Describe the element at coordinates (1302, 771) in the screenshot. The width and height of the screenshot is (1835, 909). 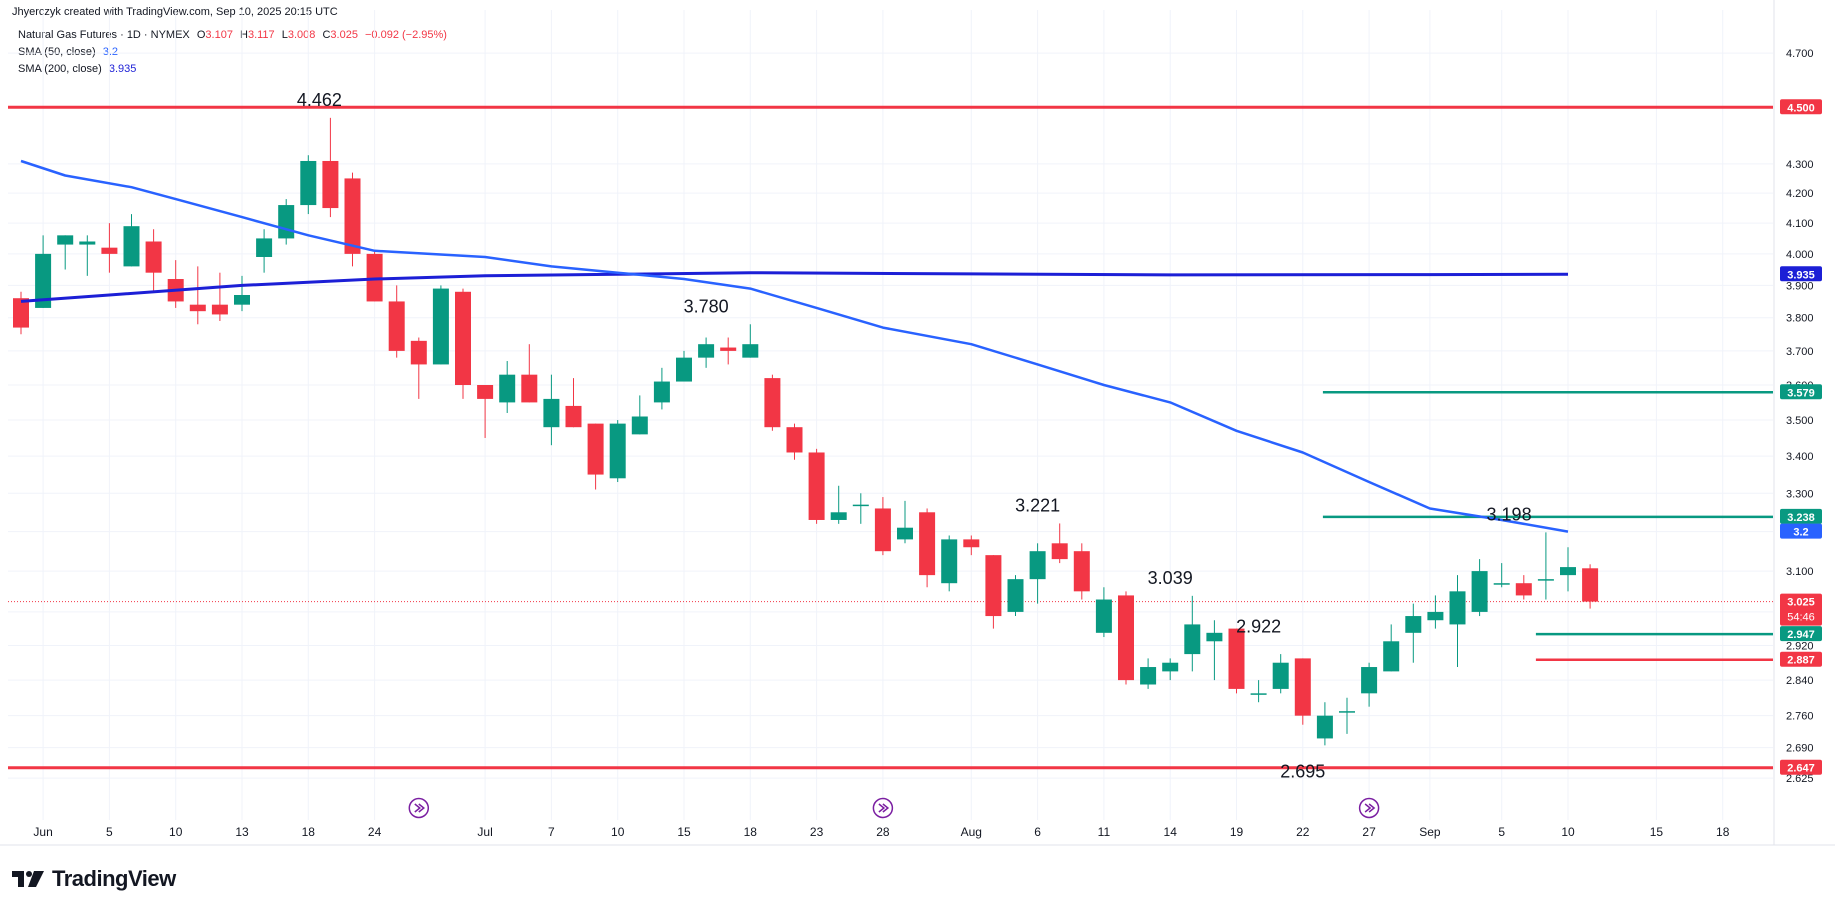
I see `price-annotation: 2.695` at that location.